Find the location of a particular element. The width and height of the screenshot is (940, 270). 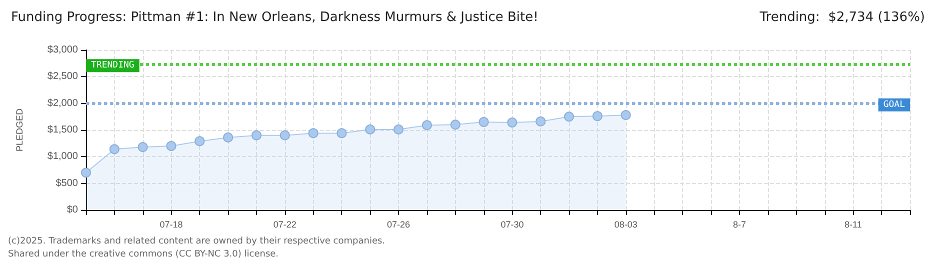

y-tick-label: $0 is located at coordinates (72, 210).